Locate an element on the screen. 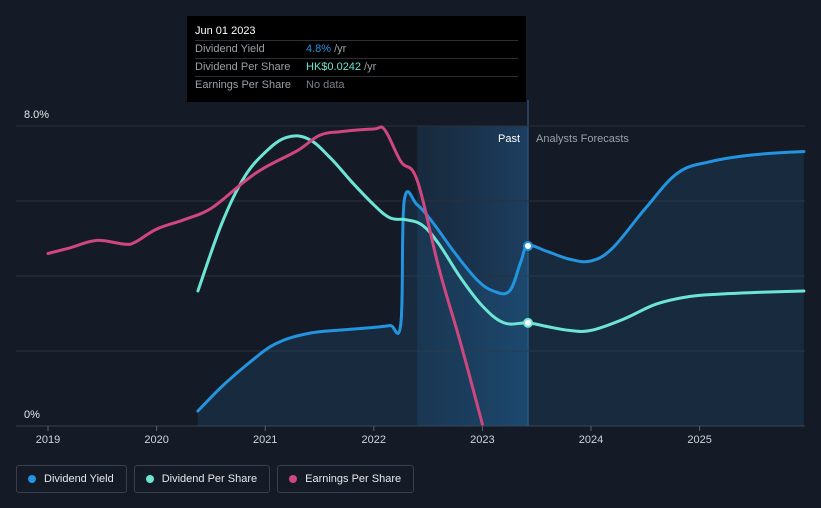 The image size is (821, 508). legend-label: Dividend Yield is located at coordinates (79, 479).